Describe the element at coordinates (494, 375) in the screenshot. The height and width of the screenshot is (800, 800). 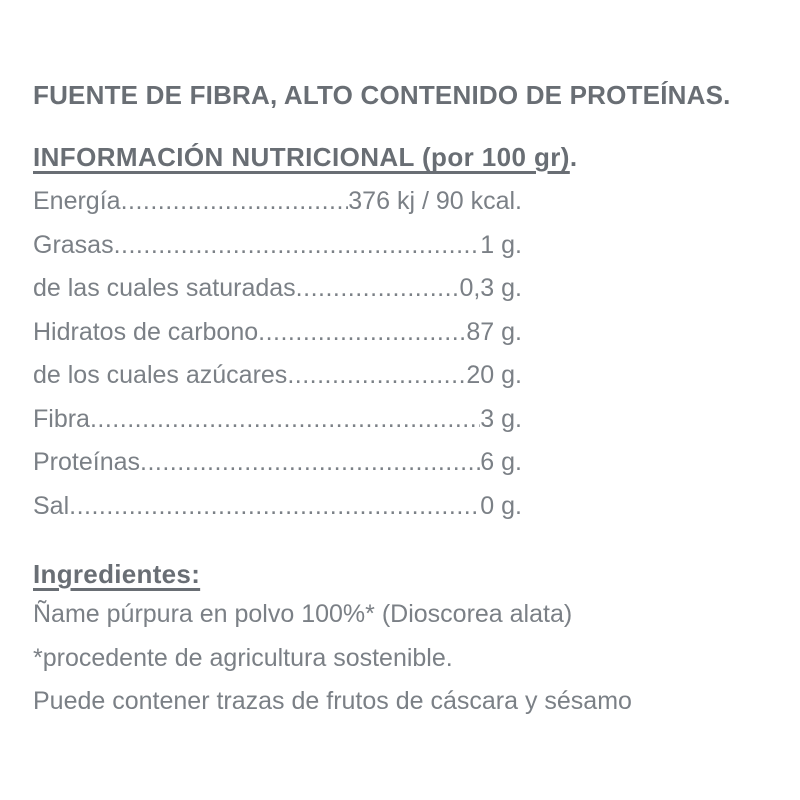
I see `nutrient-value: 20 g.` at that location.